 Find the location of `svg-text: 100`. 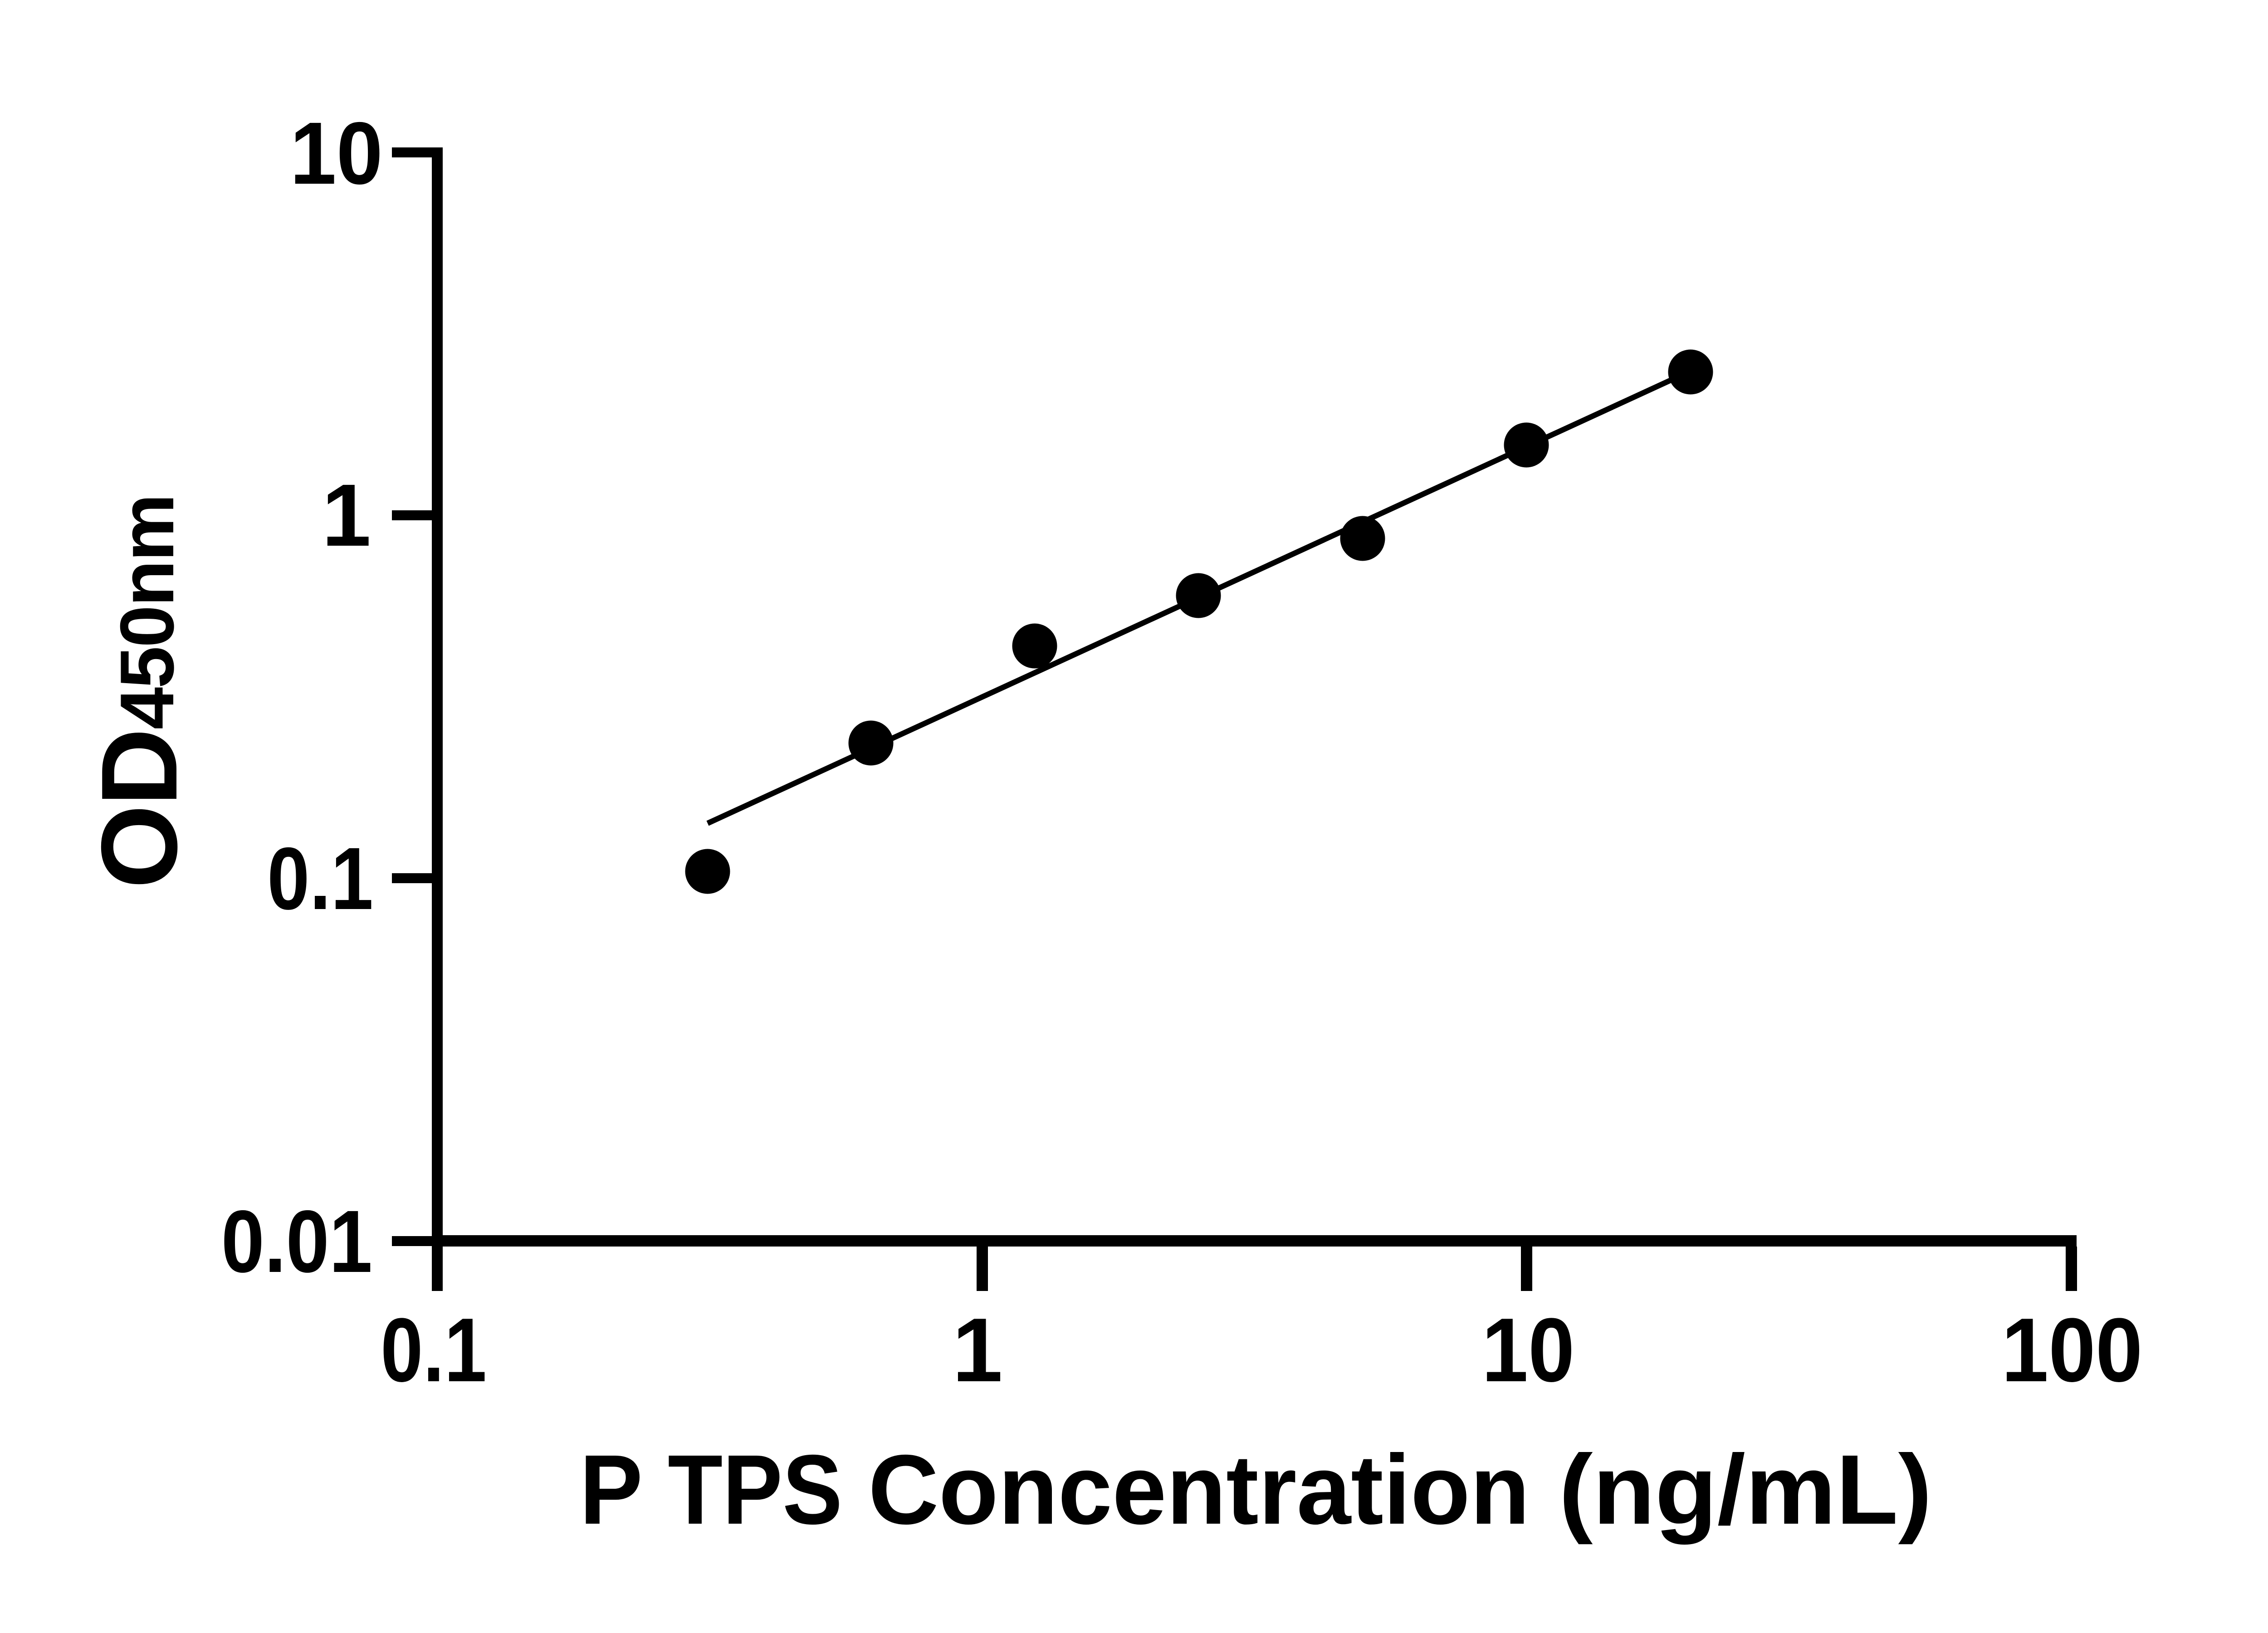

svg-text: 100 is located at coordinates (2071, 1350).